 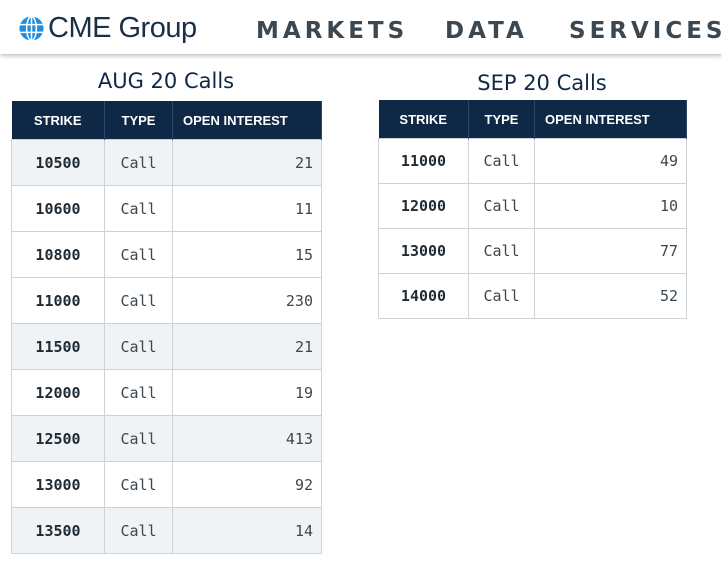 I want to click on top-navigation-bar: CME Group MARKETS DATA SERVICES, so click(x=361, y=27).